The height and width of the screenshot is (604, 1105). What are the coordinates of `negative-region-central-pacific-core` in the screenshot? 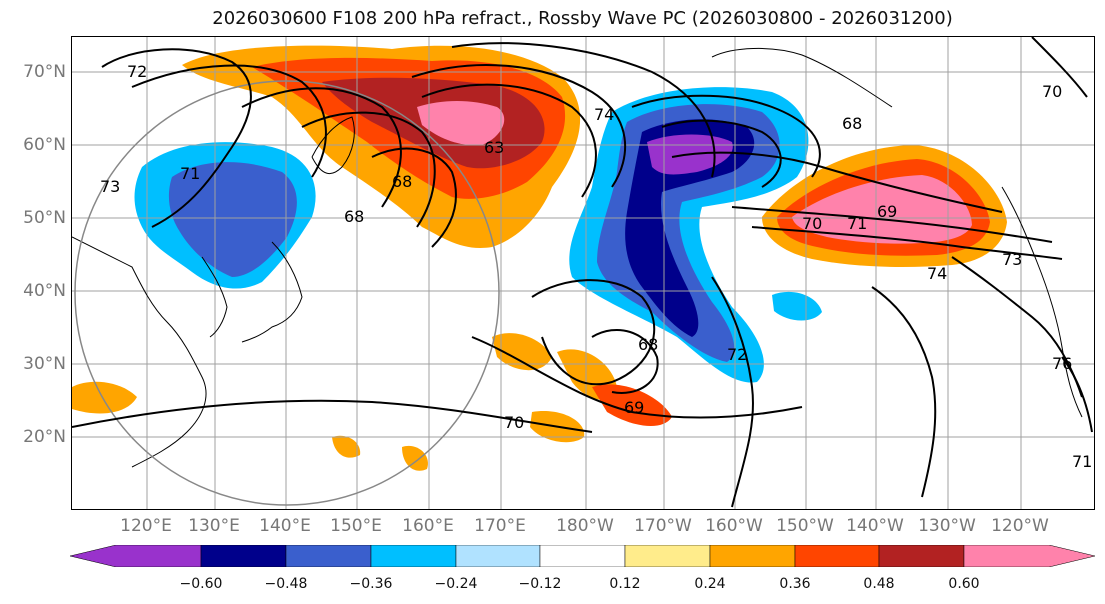 It's located at (690, 228).